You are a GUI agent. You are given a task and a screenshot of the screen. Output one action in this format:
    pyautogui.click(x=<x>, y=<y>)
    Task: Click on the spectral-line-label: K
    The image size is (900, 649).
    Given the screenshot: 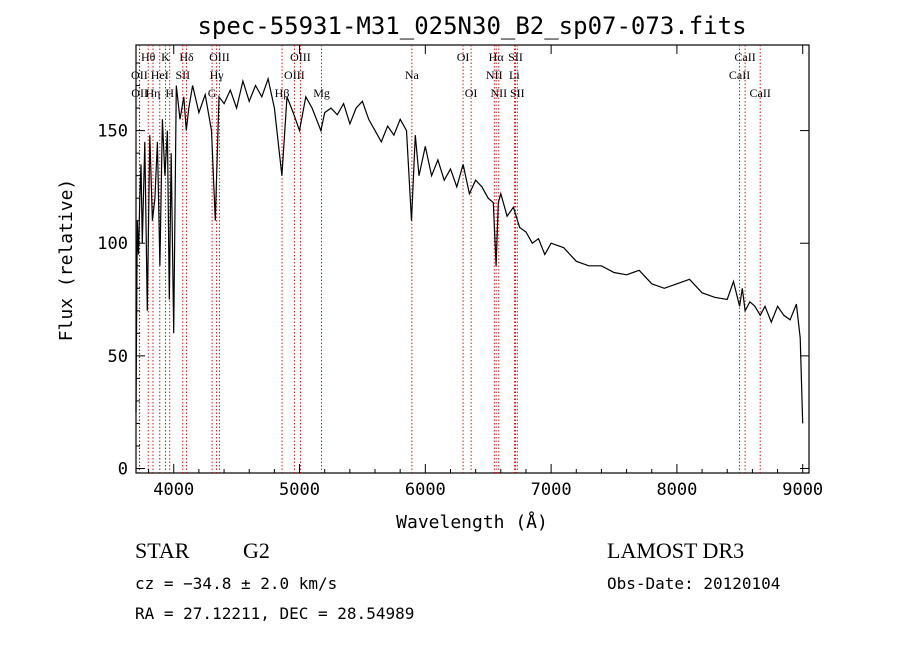 What is the action you would take?
    pyautogui.click(x=165, y=57)
    